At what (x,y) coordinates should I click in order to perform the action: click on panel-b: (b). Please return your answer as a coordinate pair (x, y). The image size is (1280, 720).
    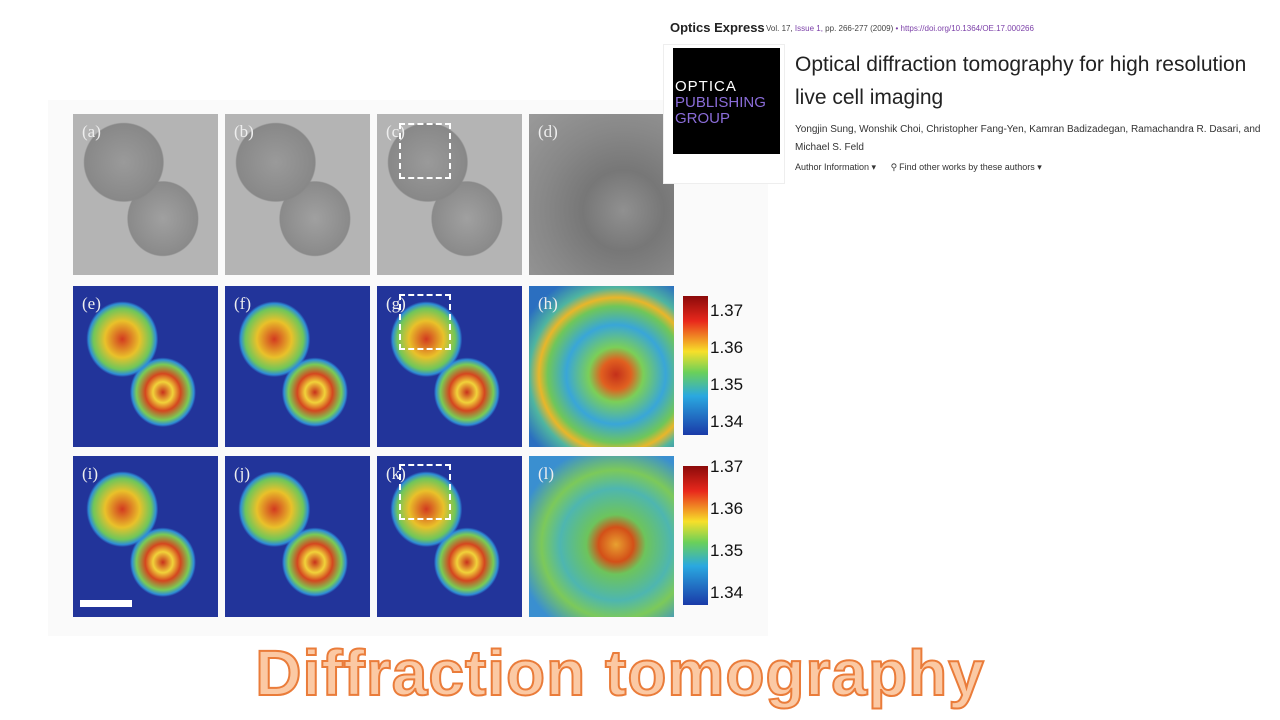
    Looking at the image, I should click on (297, 194).